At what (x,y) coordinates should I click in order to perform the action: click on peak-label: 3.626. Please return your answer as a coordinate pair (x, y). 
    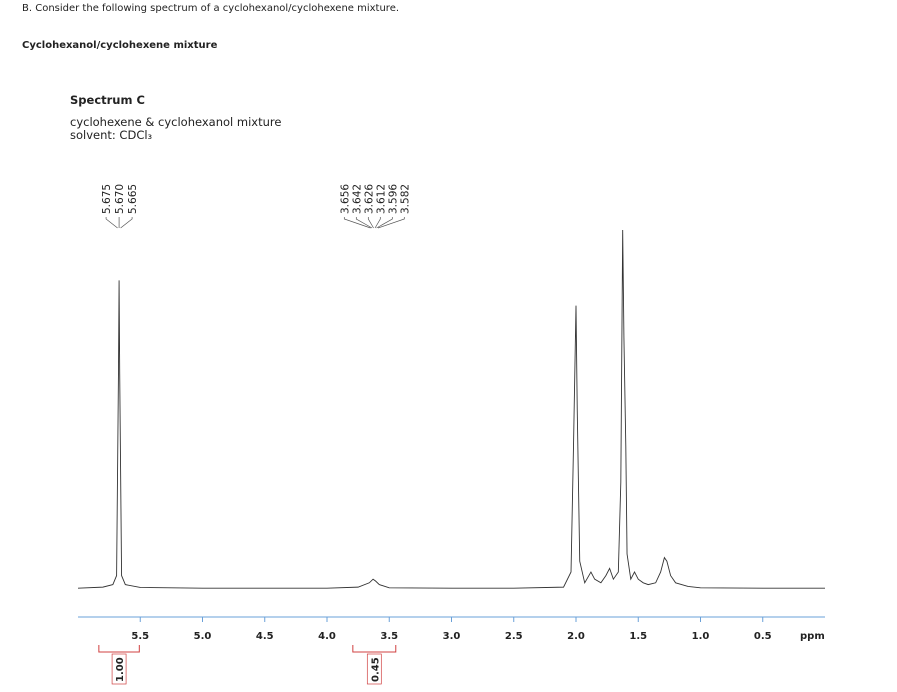
    Looking at the image, I should click on (369, 199).